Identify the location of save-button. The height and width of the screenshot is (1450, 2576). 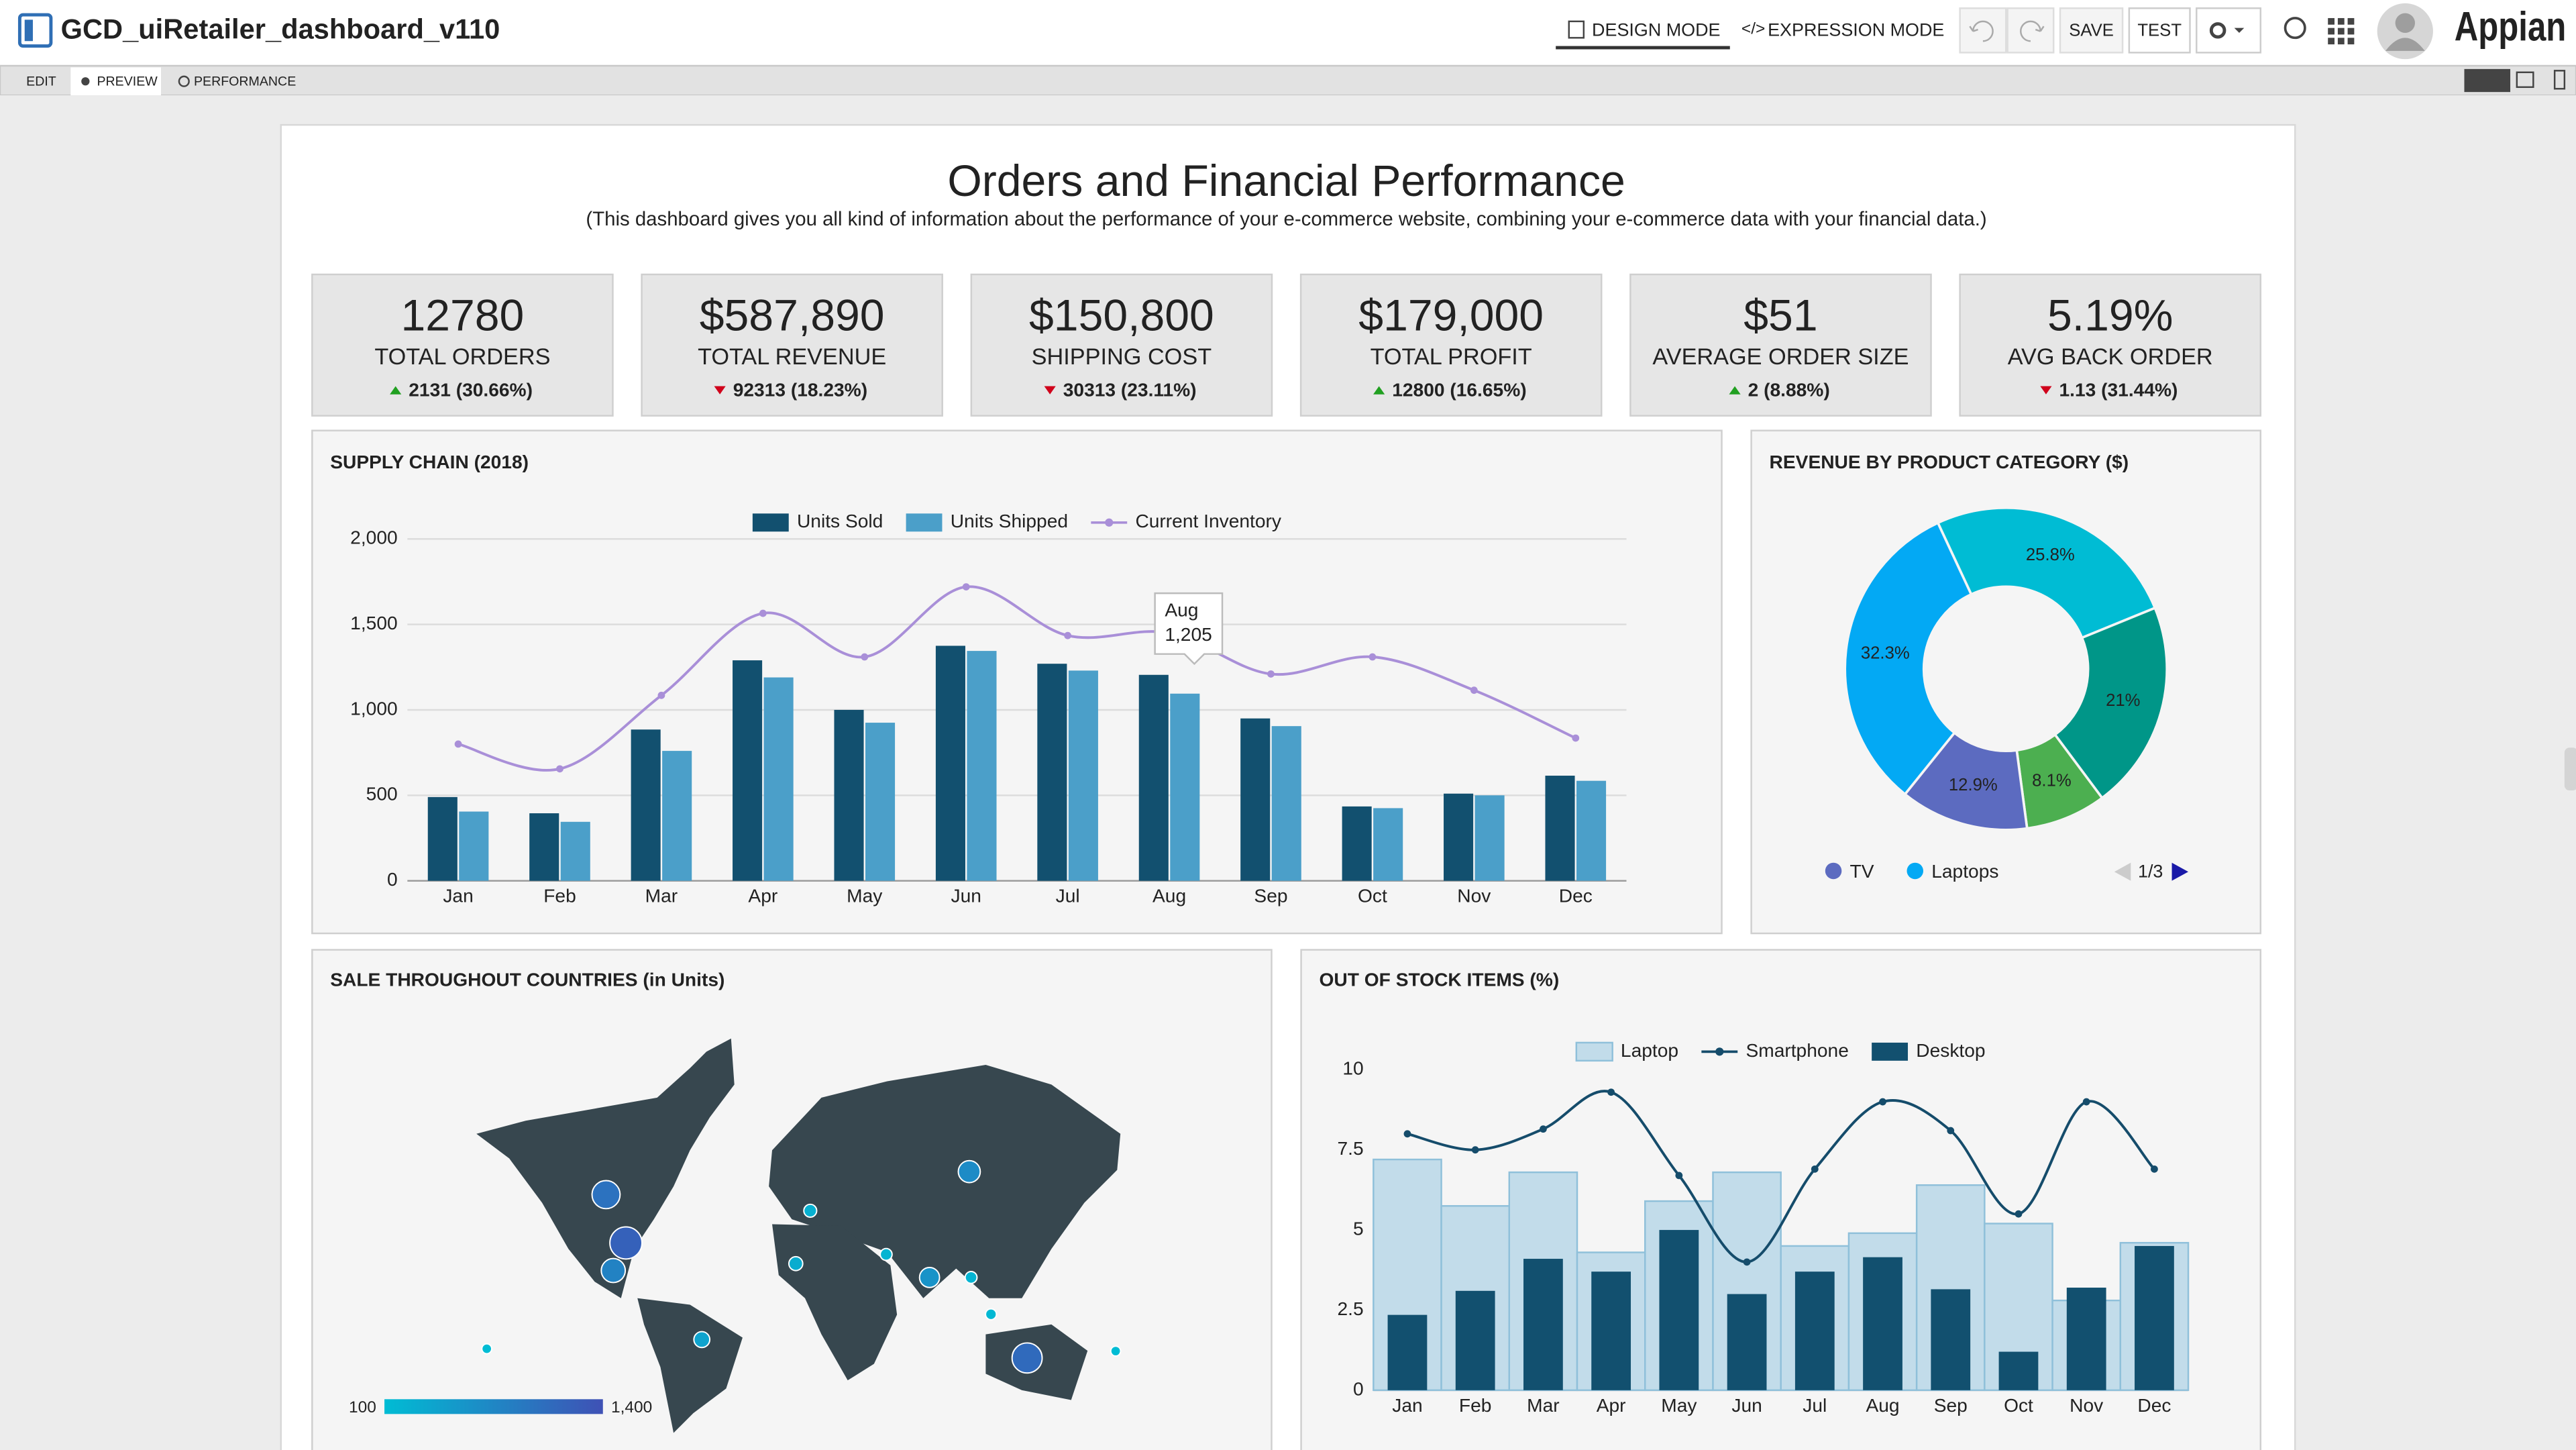
(2091, 30).